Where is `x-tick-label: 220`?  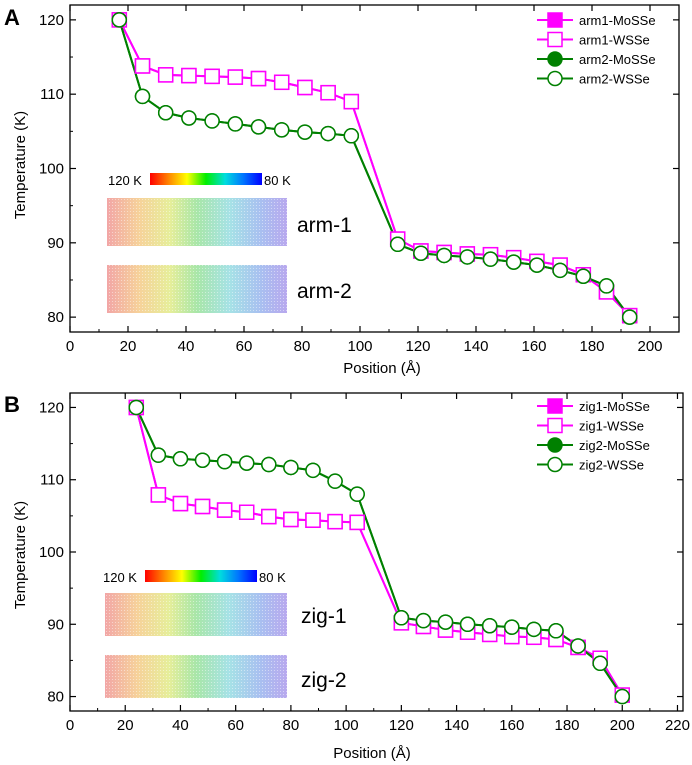
x-tick-label: 220 is located at coordinates (677, 725).